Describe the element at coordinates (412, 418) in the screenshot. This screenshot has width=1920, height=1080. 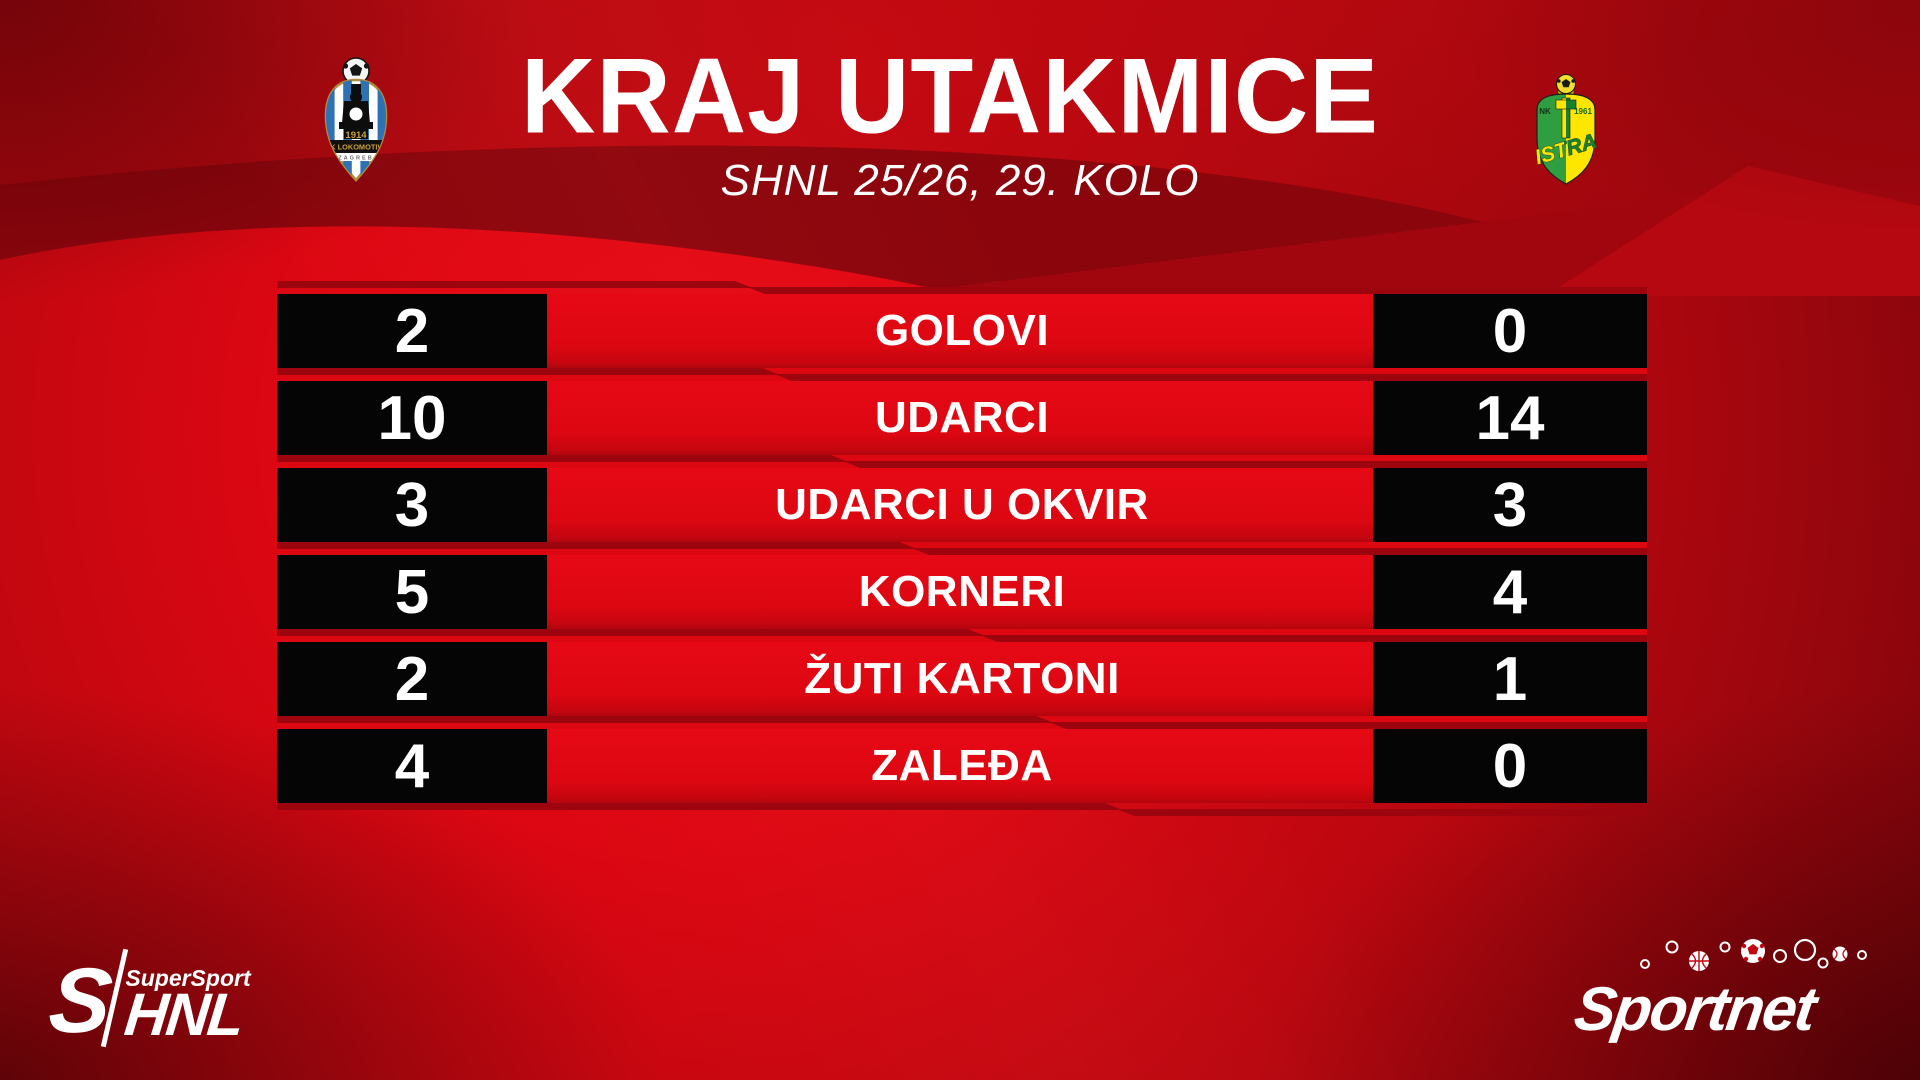
I see `home-value-box: 10` at that location.